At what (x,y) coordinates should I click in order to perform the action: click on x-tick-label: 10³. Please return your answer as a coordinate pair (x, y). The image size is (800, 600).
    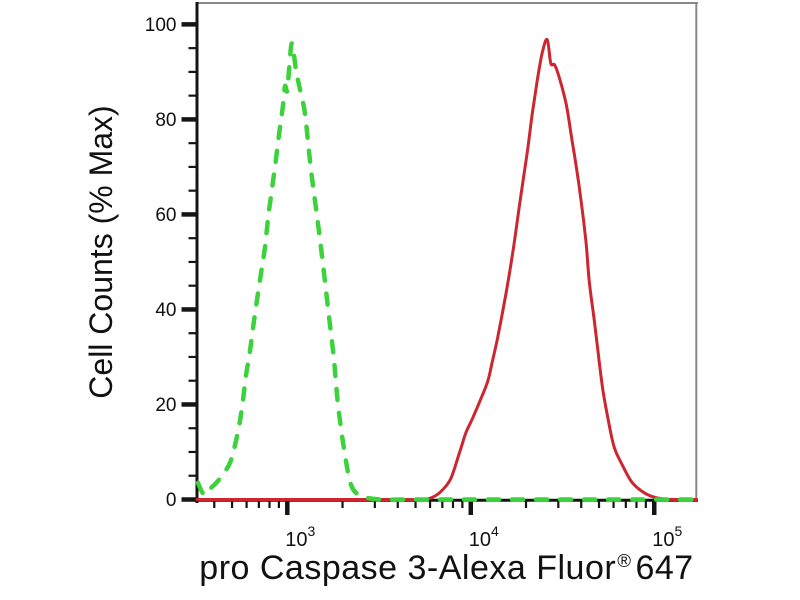
    Looking at the image, I should click on (300, 537).